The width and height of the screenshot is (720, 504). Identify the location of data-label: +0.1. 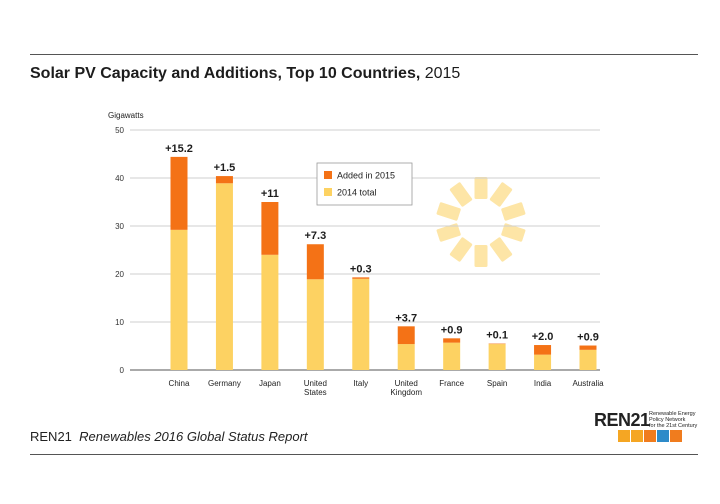
(497, 336).